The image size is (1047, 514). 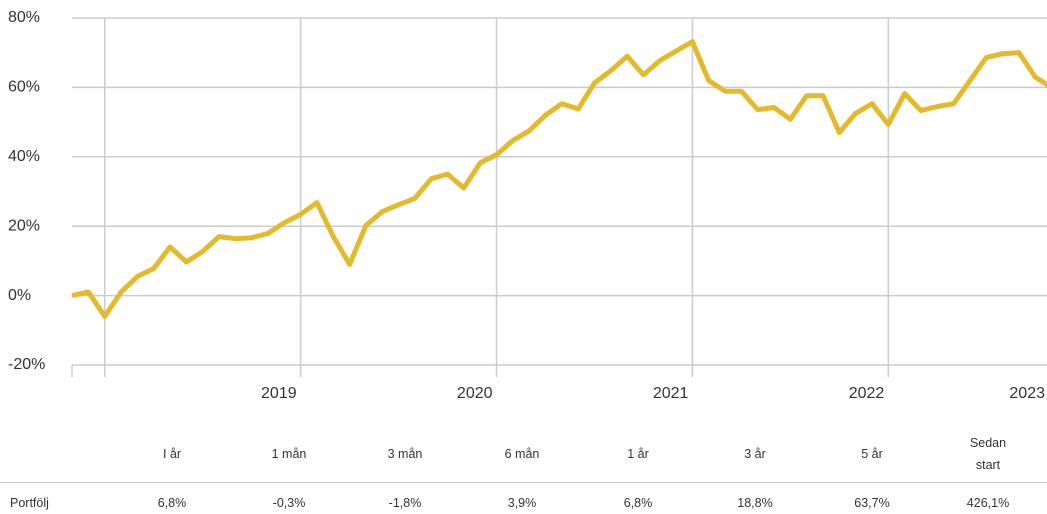 What do you see at coordinates (1027, 393) in the screenshot?
I see `x-tick-label: 2023` at bounding box center [1027, 393].